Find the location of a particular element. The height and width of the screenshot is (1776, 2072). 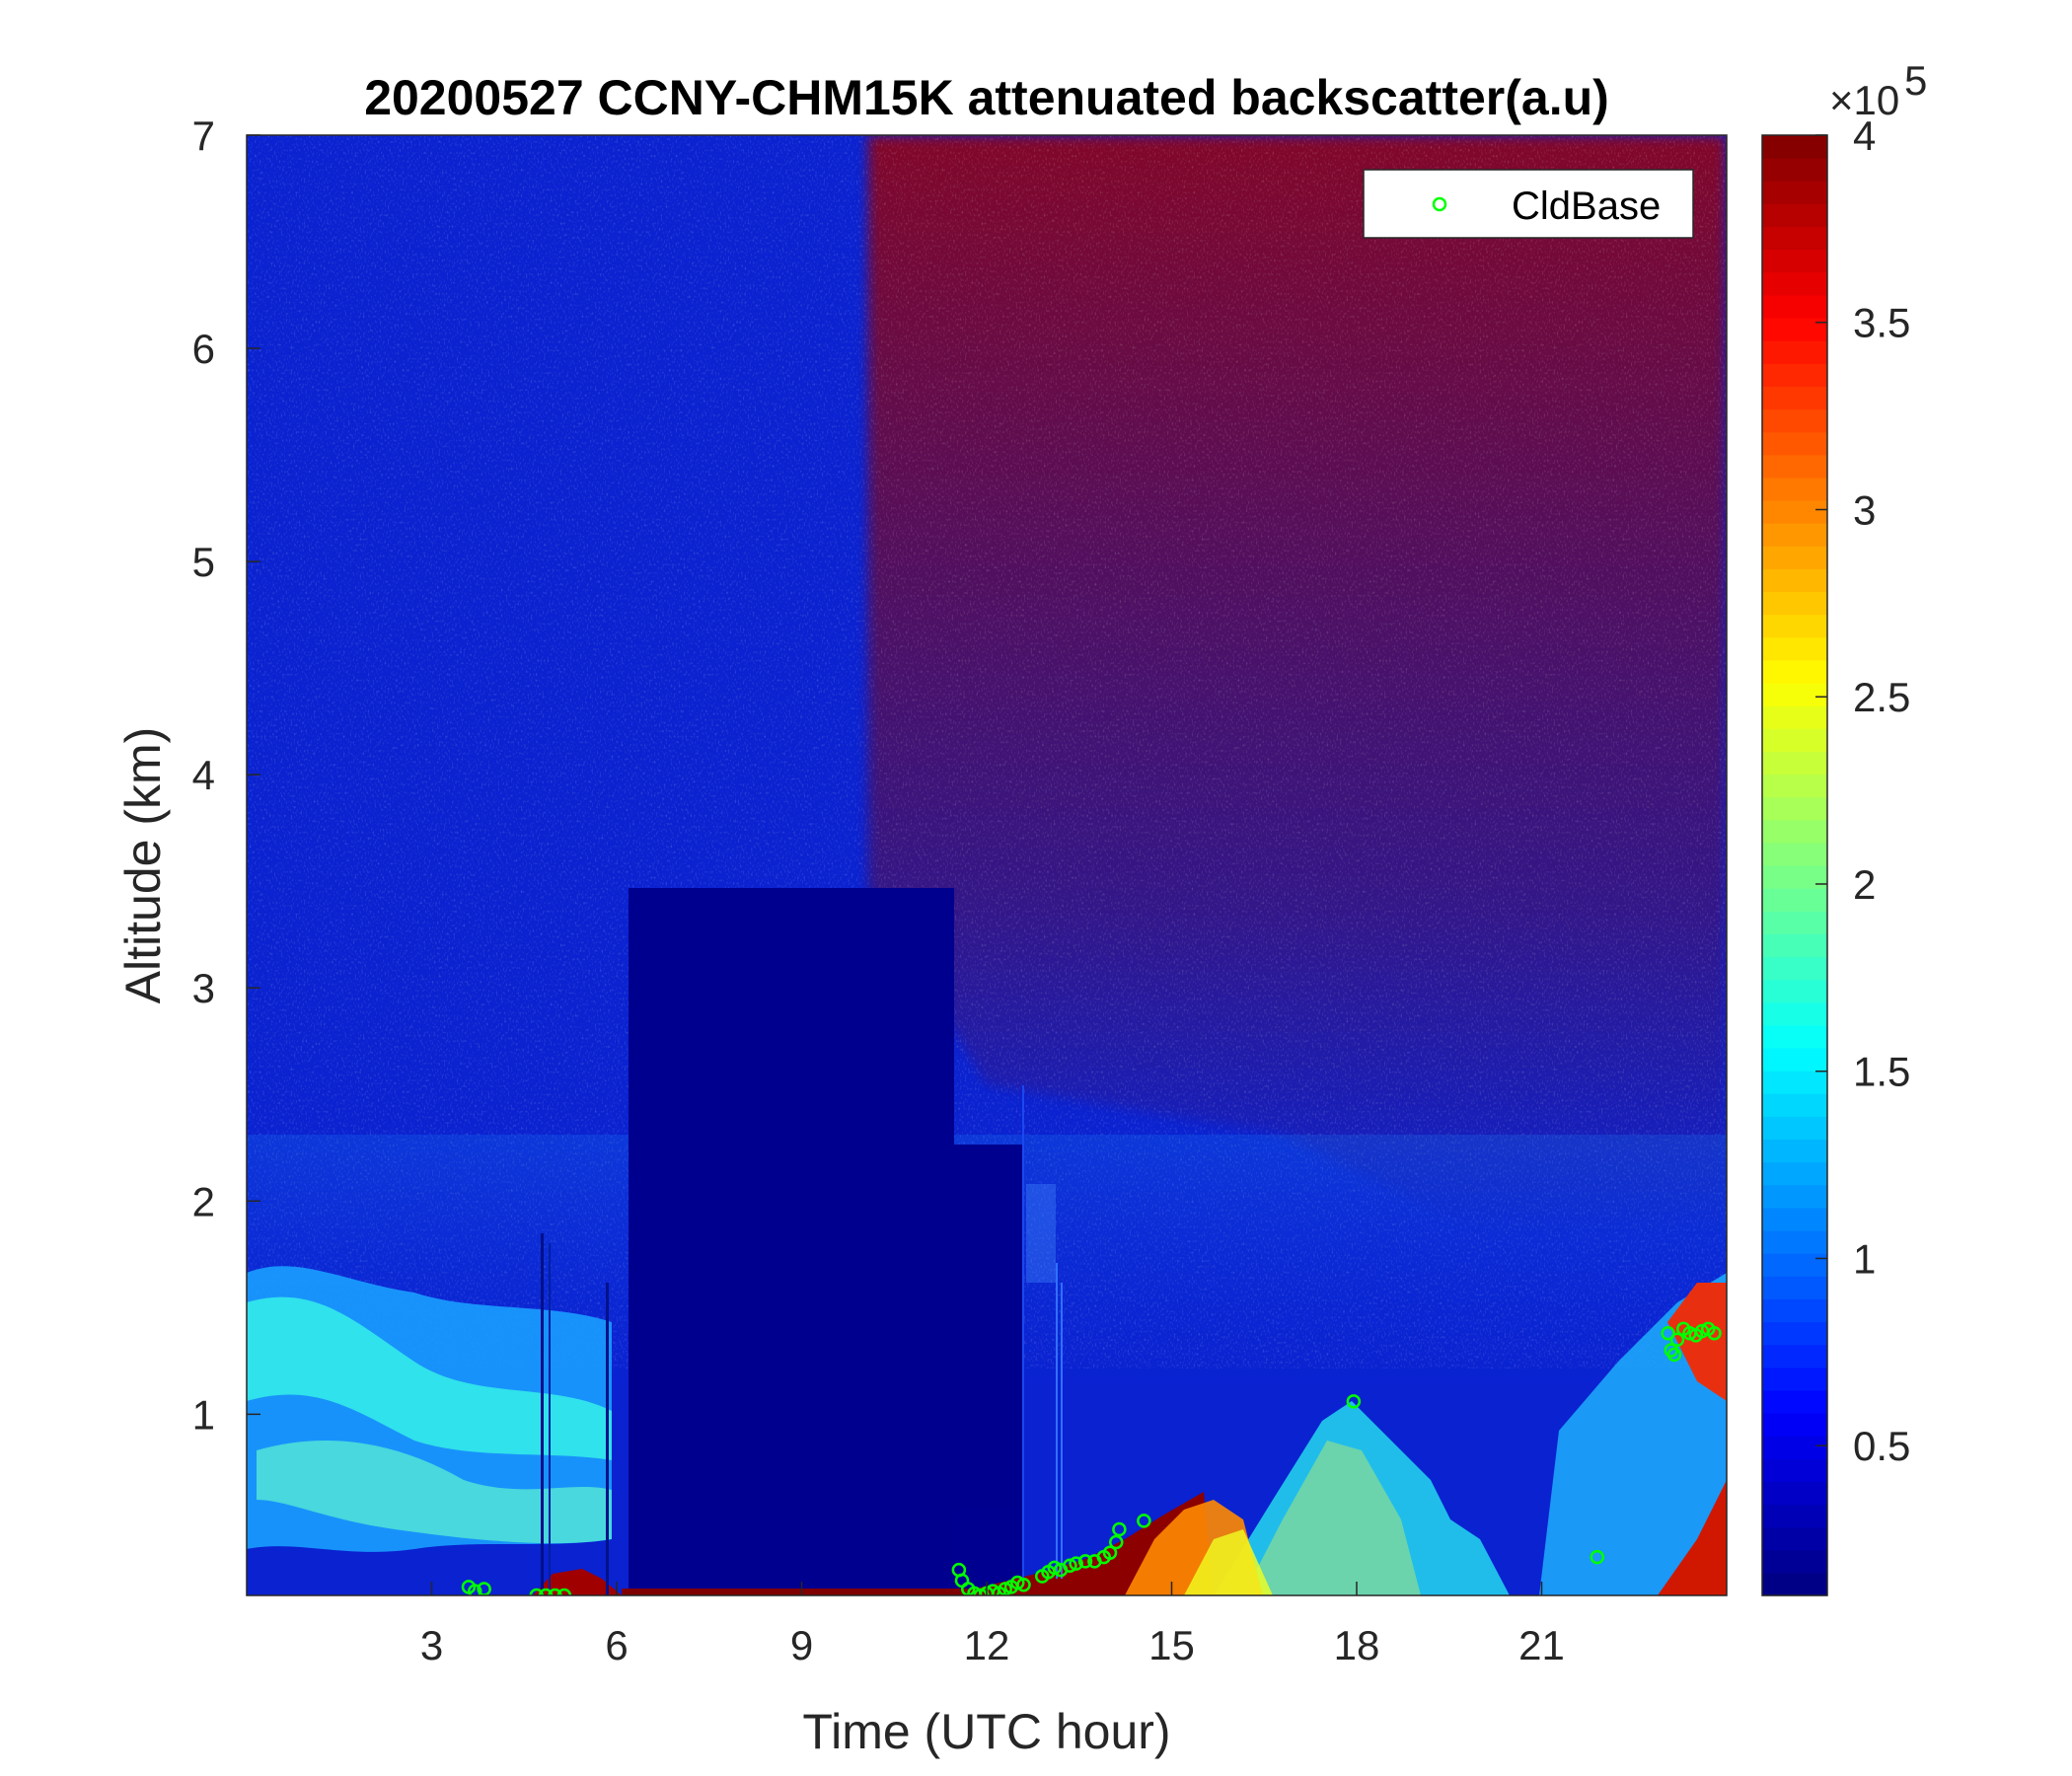

right-aerosol-yellow is located at coordinates (1332, 1518).